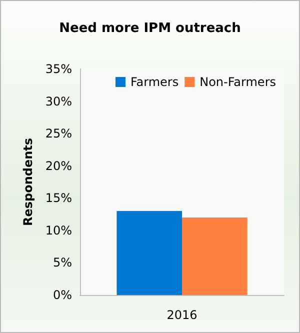  I want to click on y-tick-label: 30%, so click(58, 101).